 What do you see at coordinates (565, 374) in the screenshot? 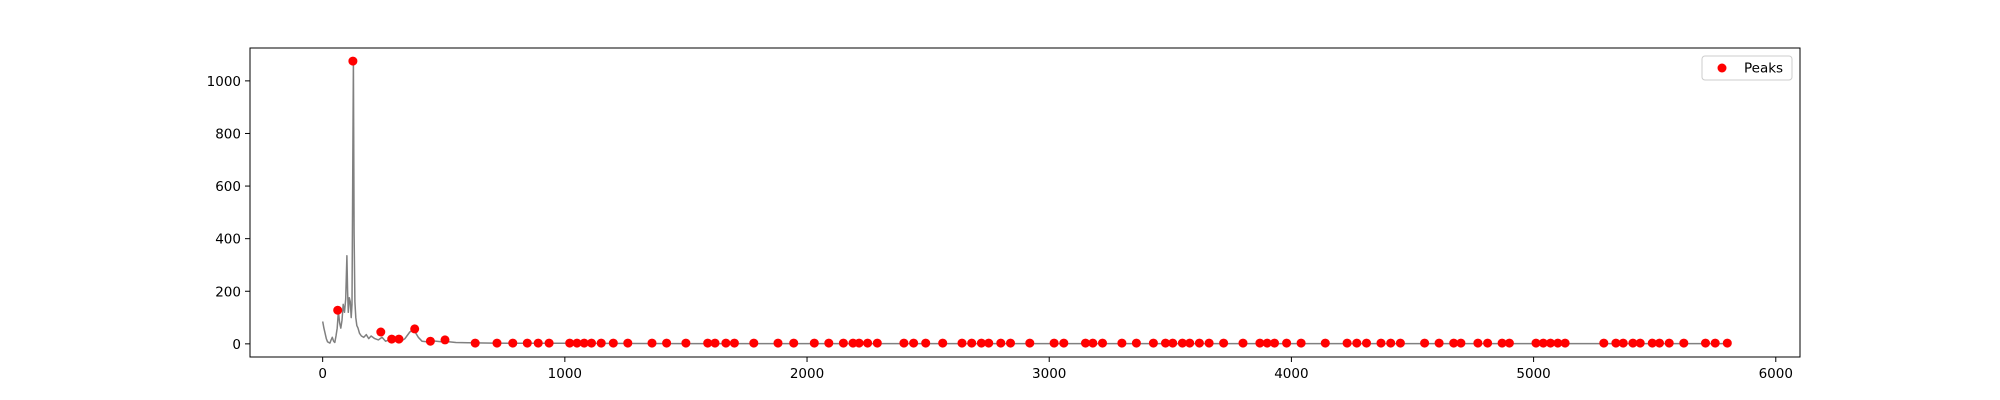
I see `x-tick-label: 1000` at bounding box center [565, 374].